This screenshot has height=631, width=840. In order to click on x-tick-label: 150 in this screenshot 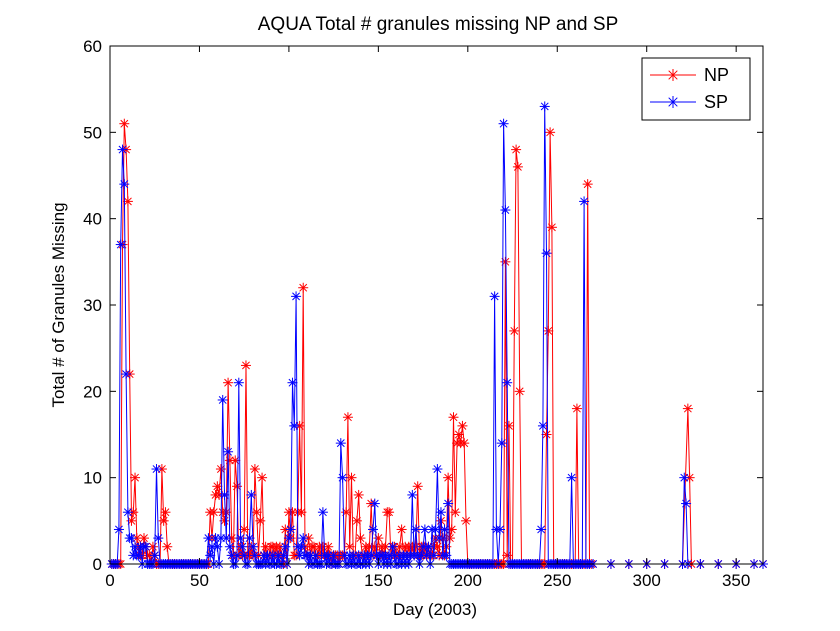, I will do `click(378, 580)`.